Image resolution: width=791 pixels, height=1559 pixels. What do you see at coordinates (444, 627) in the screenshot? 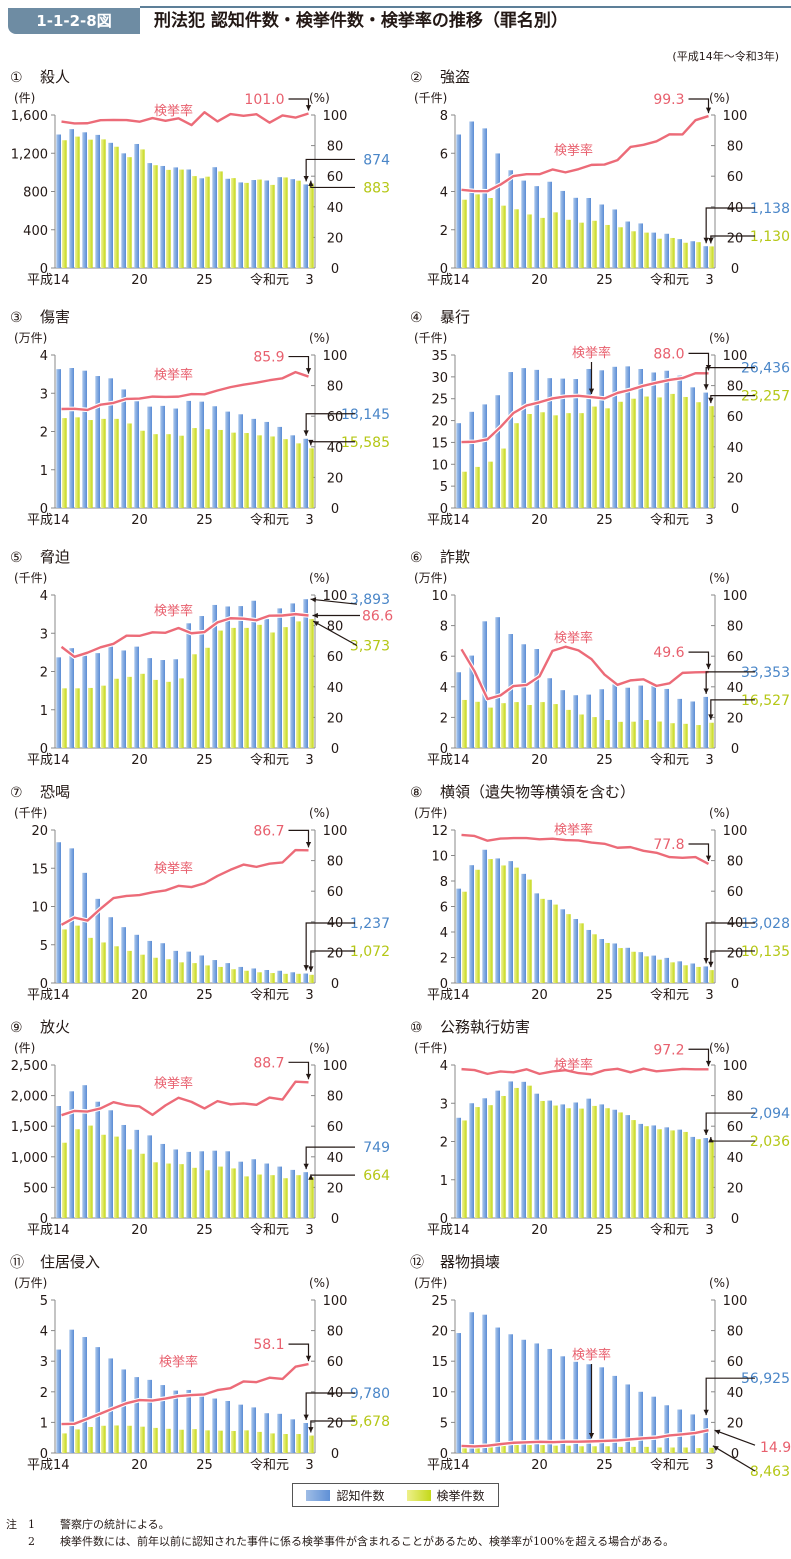
I see `left-tick-label: 8` at bounding box center [444, 627].